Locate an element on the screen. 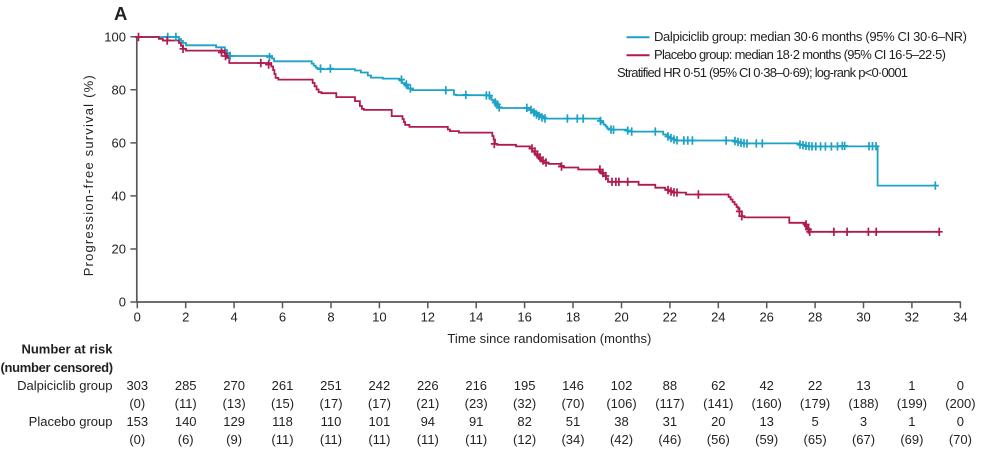  svg-text: 146 is located at coordinates (573, 385).